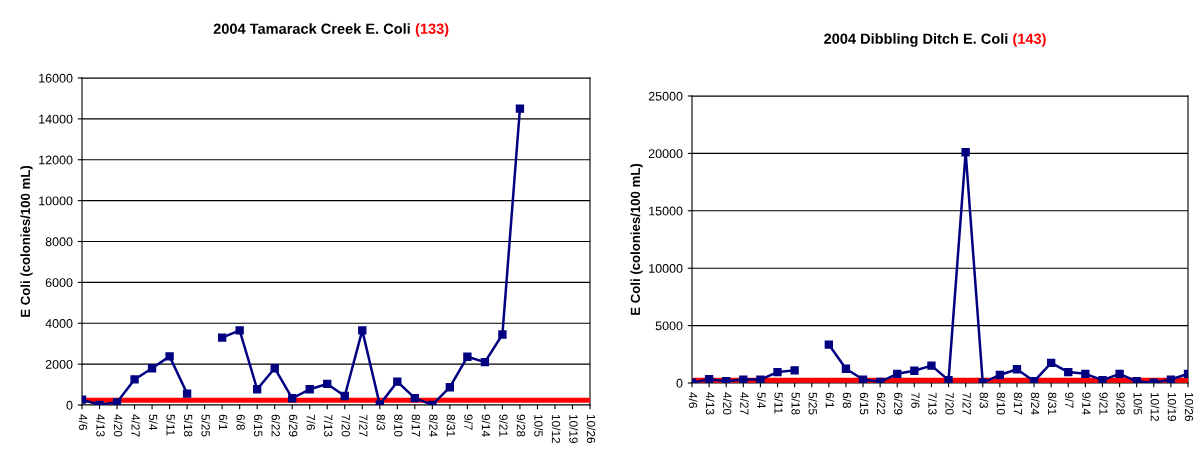 This screenshot has height=452, width=1202. I want to click on x-tick-label: 8/24, so click(1035, 403).